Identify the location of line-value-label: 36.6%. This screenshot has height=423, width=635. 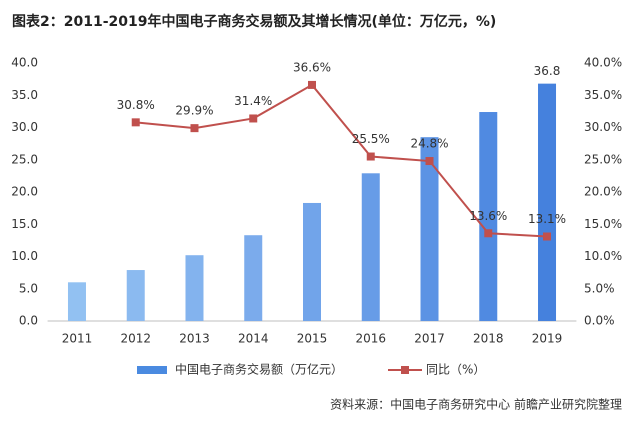
(312, 67).